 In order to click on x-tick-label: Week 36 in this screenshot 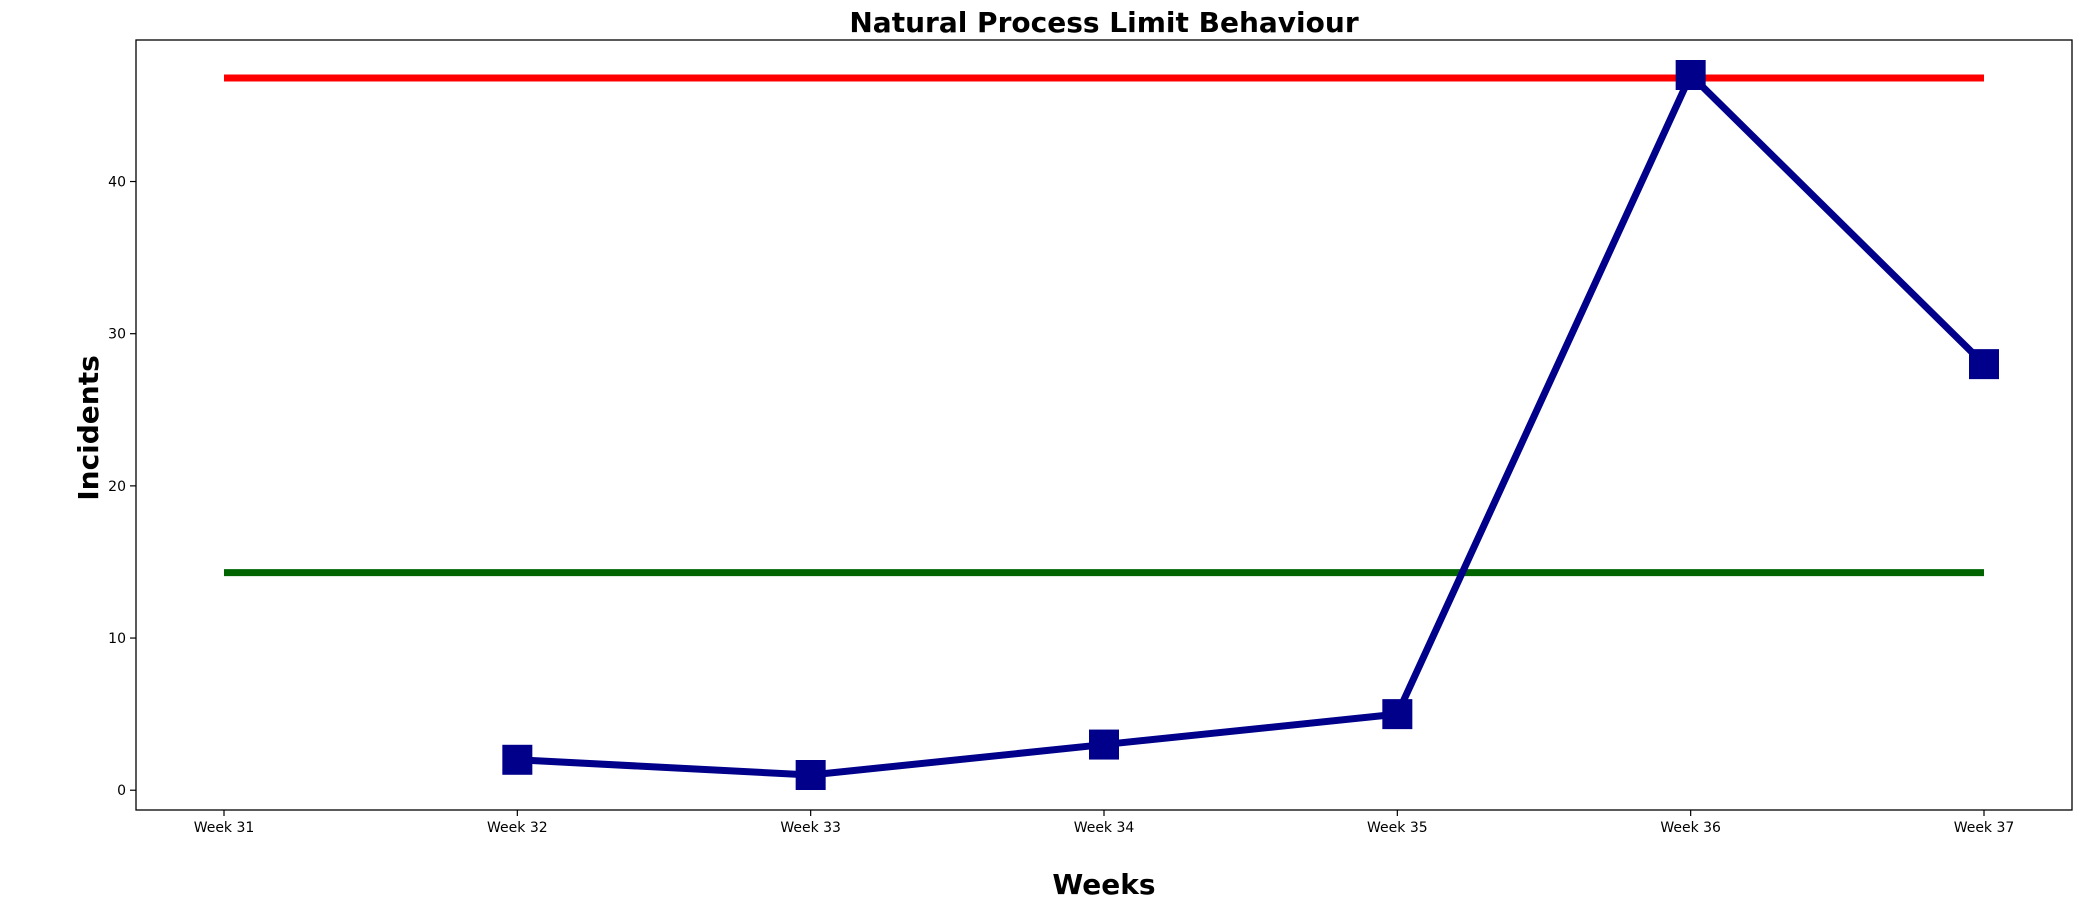, I will do `click(1690, 828)`.